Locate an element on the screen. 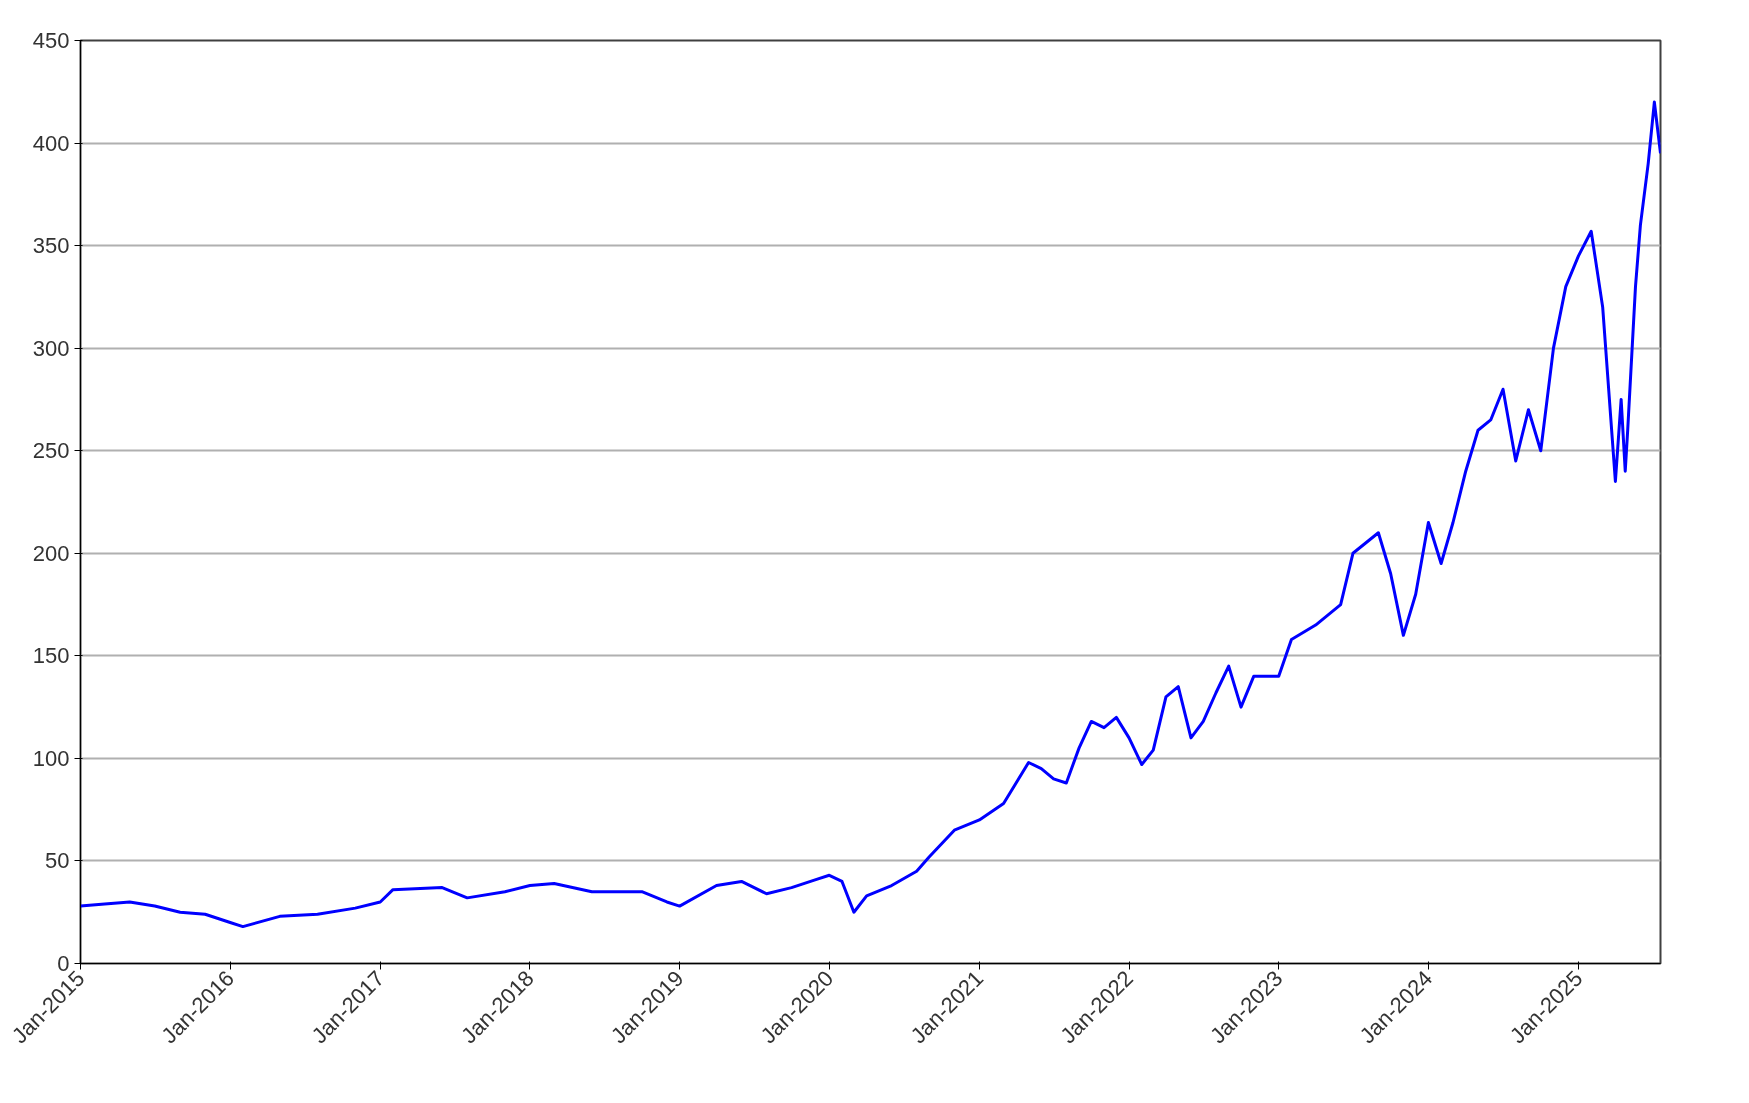 The image size is (1749, 1103). y-tick-label: 250 is located at coordinates (51, 451).